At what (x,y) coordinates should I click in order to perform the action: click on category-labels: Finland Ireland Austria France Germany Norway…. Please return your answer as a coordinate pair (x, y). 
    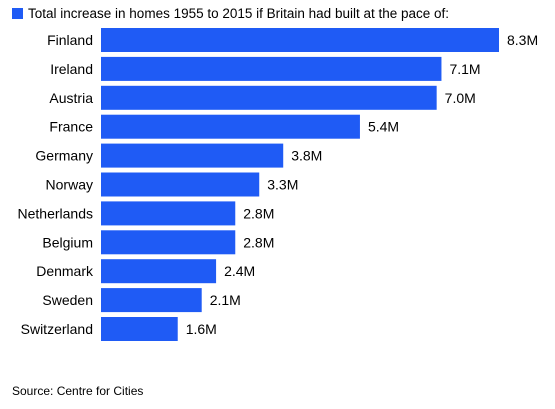
    Looking at the image, I should click on (56, 184).